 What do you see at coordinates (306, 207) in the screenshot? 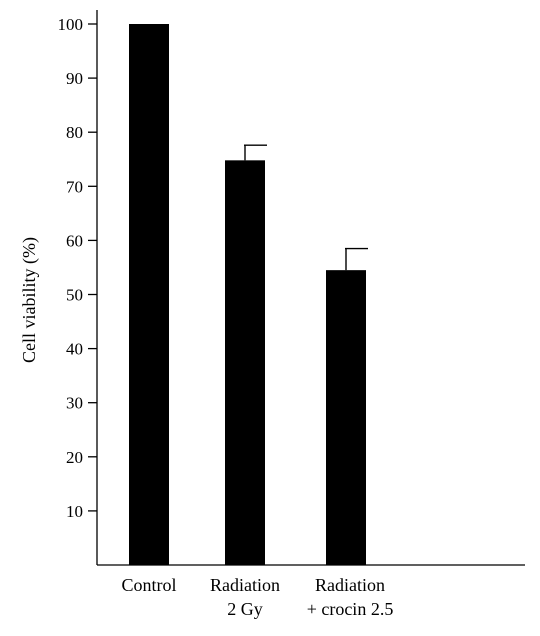
I see `error-bars` at bounding box center [306, 207].